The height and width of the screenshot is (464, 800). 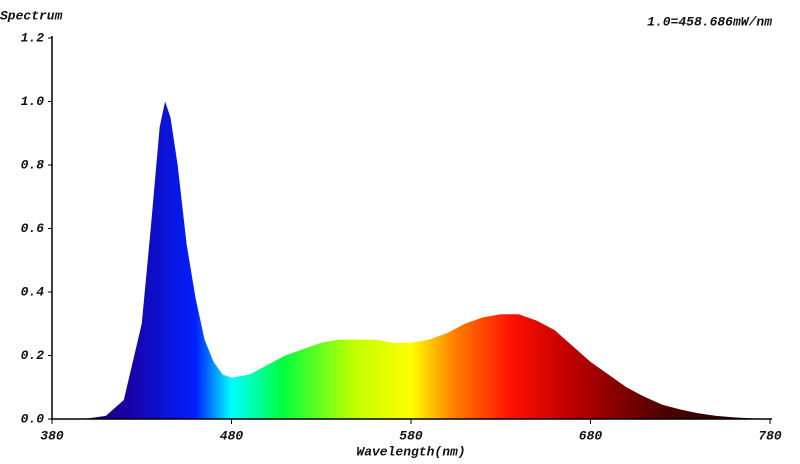 What do you see at coordinates (591, 435) in the screenshot?
I see `x-tick-label: 680` at bounding box center [591, 435].